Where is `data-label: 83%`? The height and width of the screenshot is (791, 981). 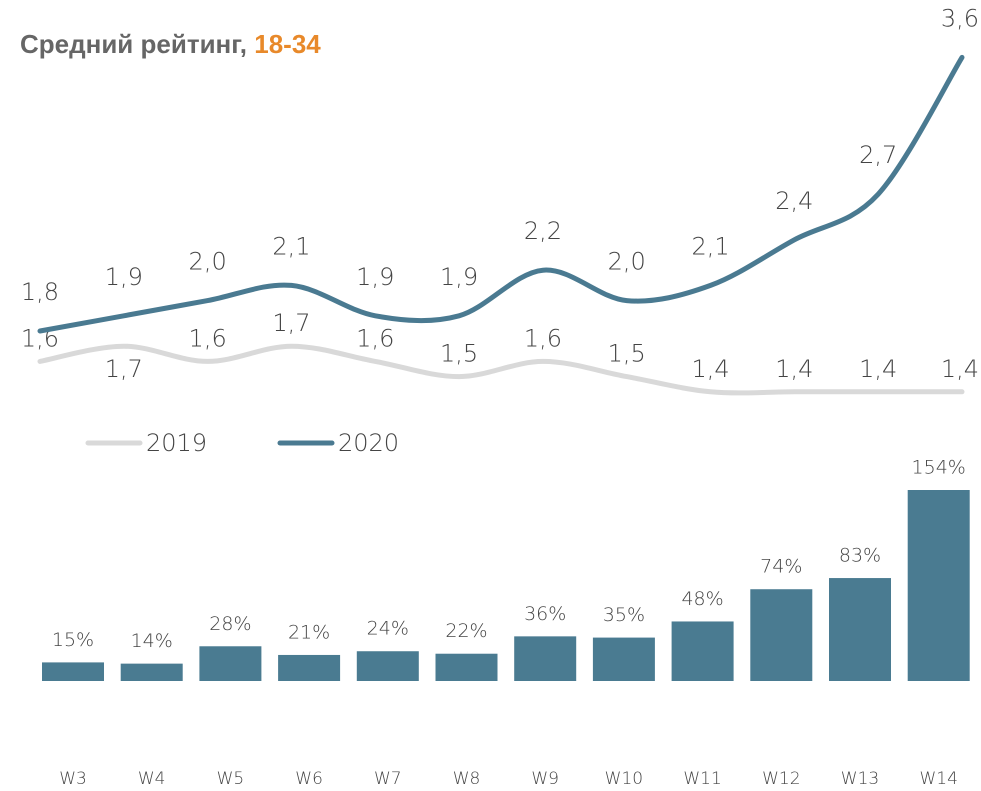
data-label: 83% is located at coordinates (860, 556).